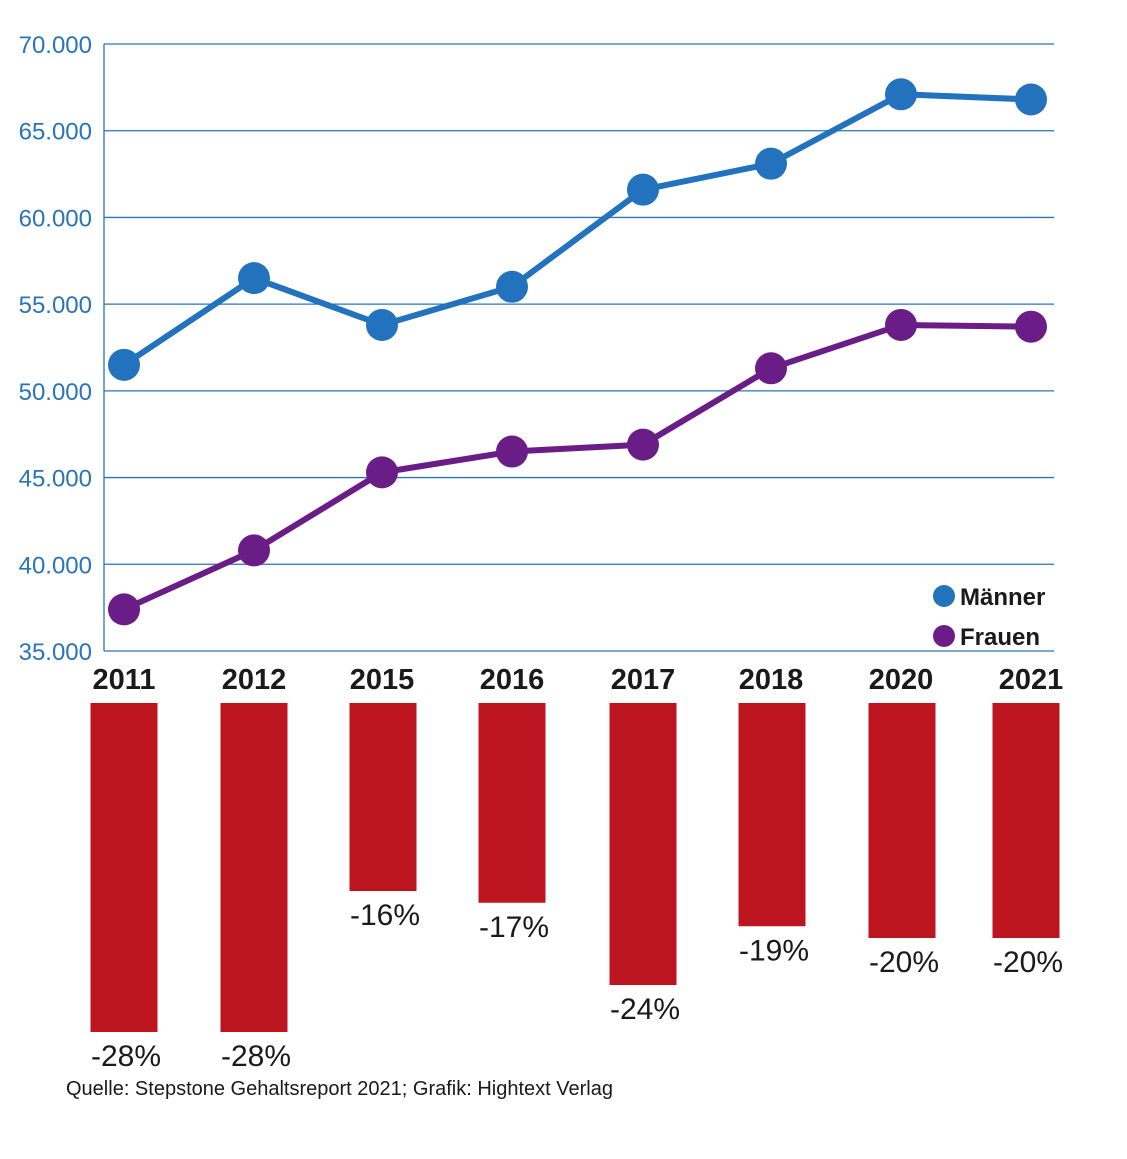 The image size is (1127, 1159). Describe the element at coordinates (1002, 597) in the screenshot. I see `legend-label: Männer` at that location.